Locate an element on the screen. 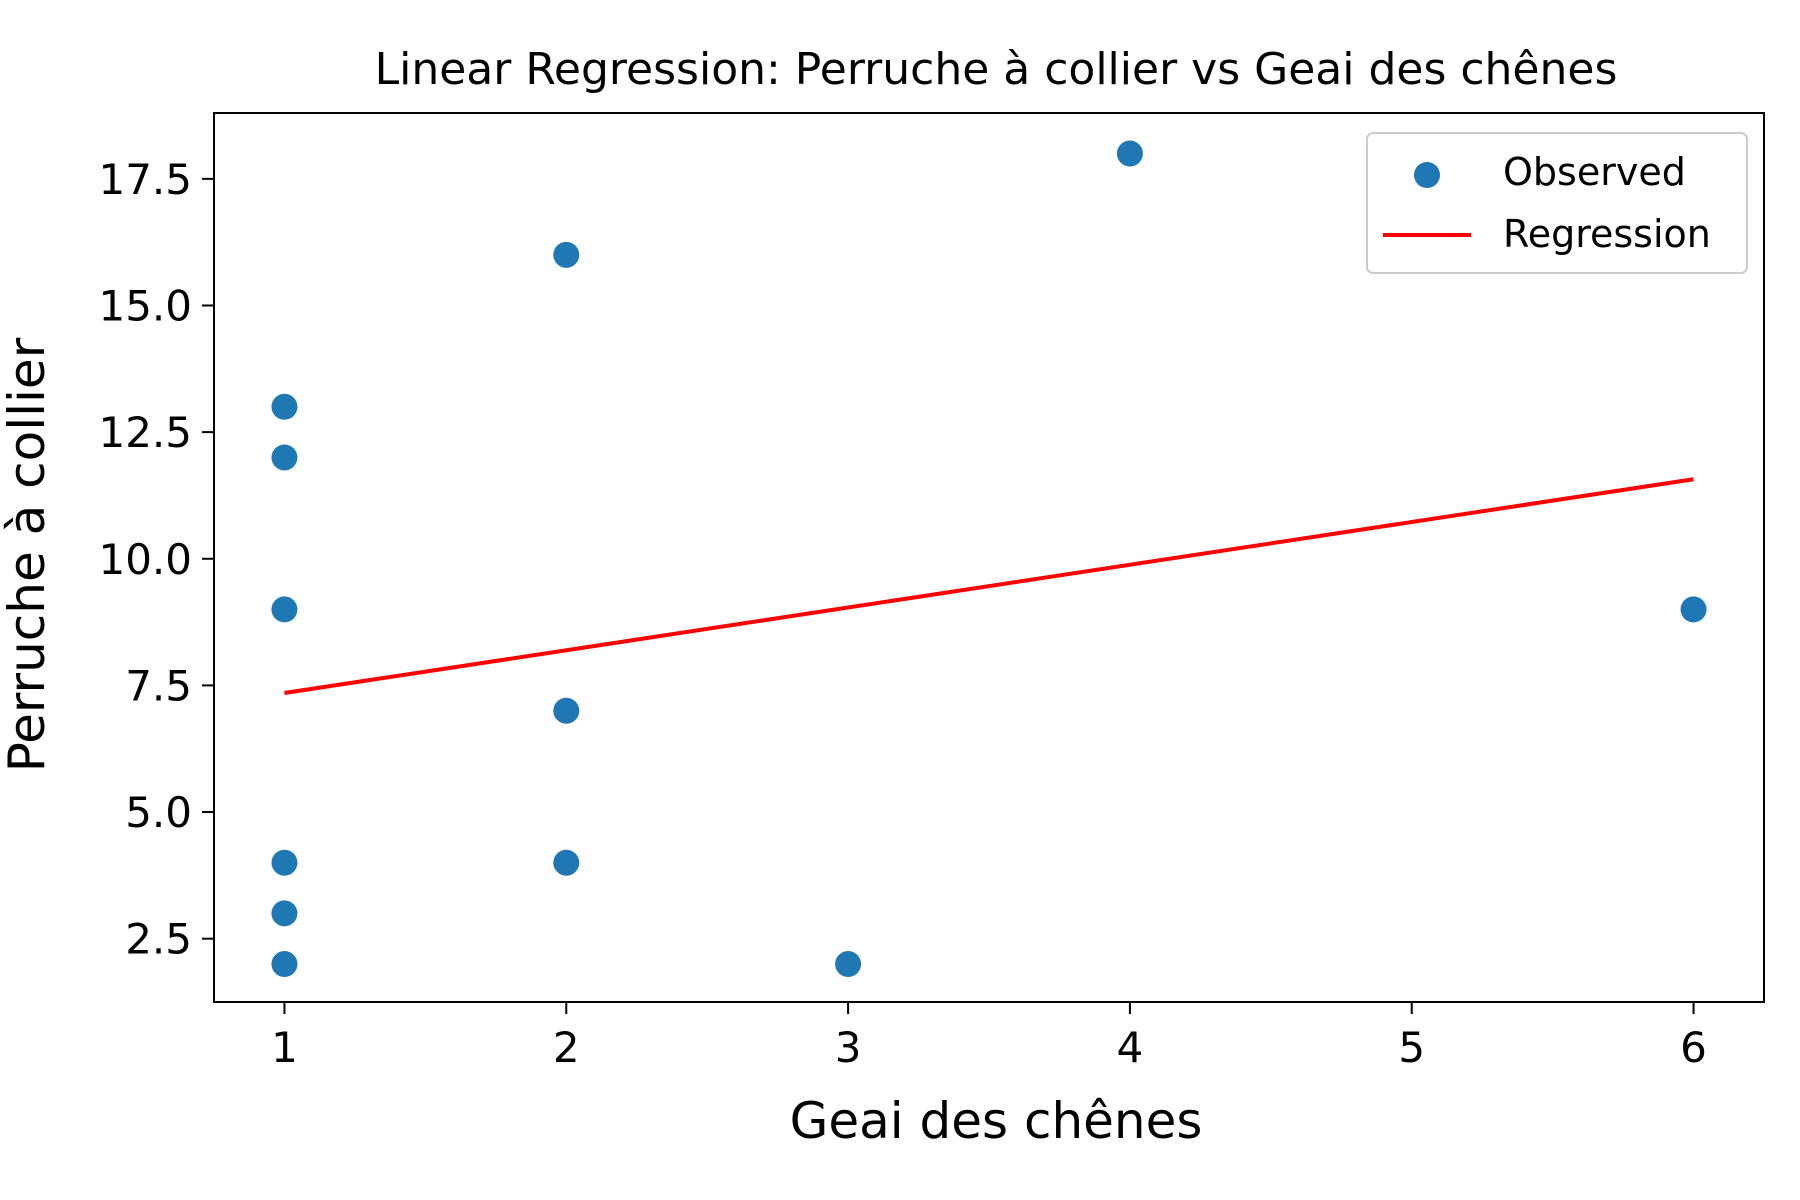 The width and height of the screenshot is (1800, 1200). x-tick-label: 5 is located at coordinates (1411, 1047).